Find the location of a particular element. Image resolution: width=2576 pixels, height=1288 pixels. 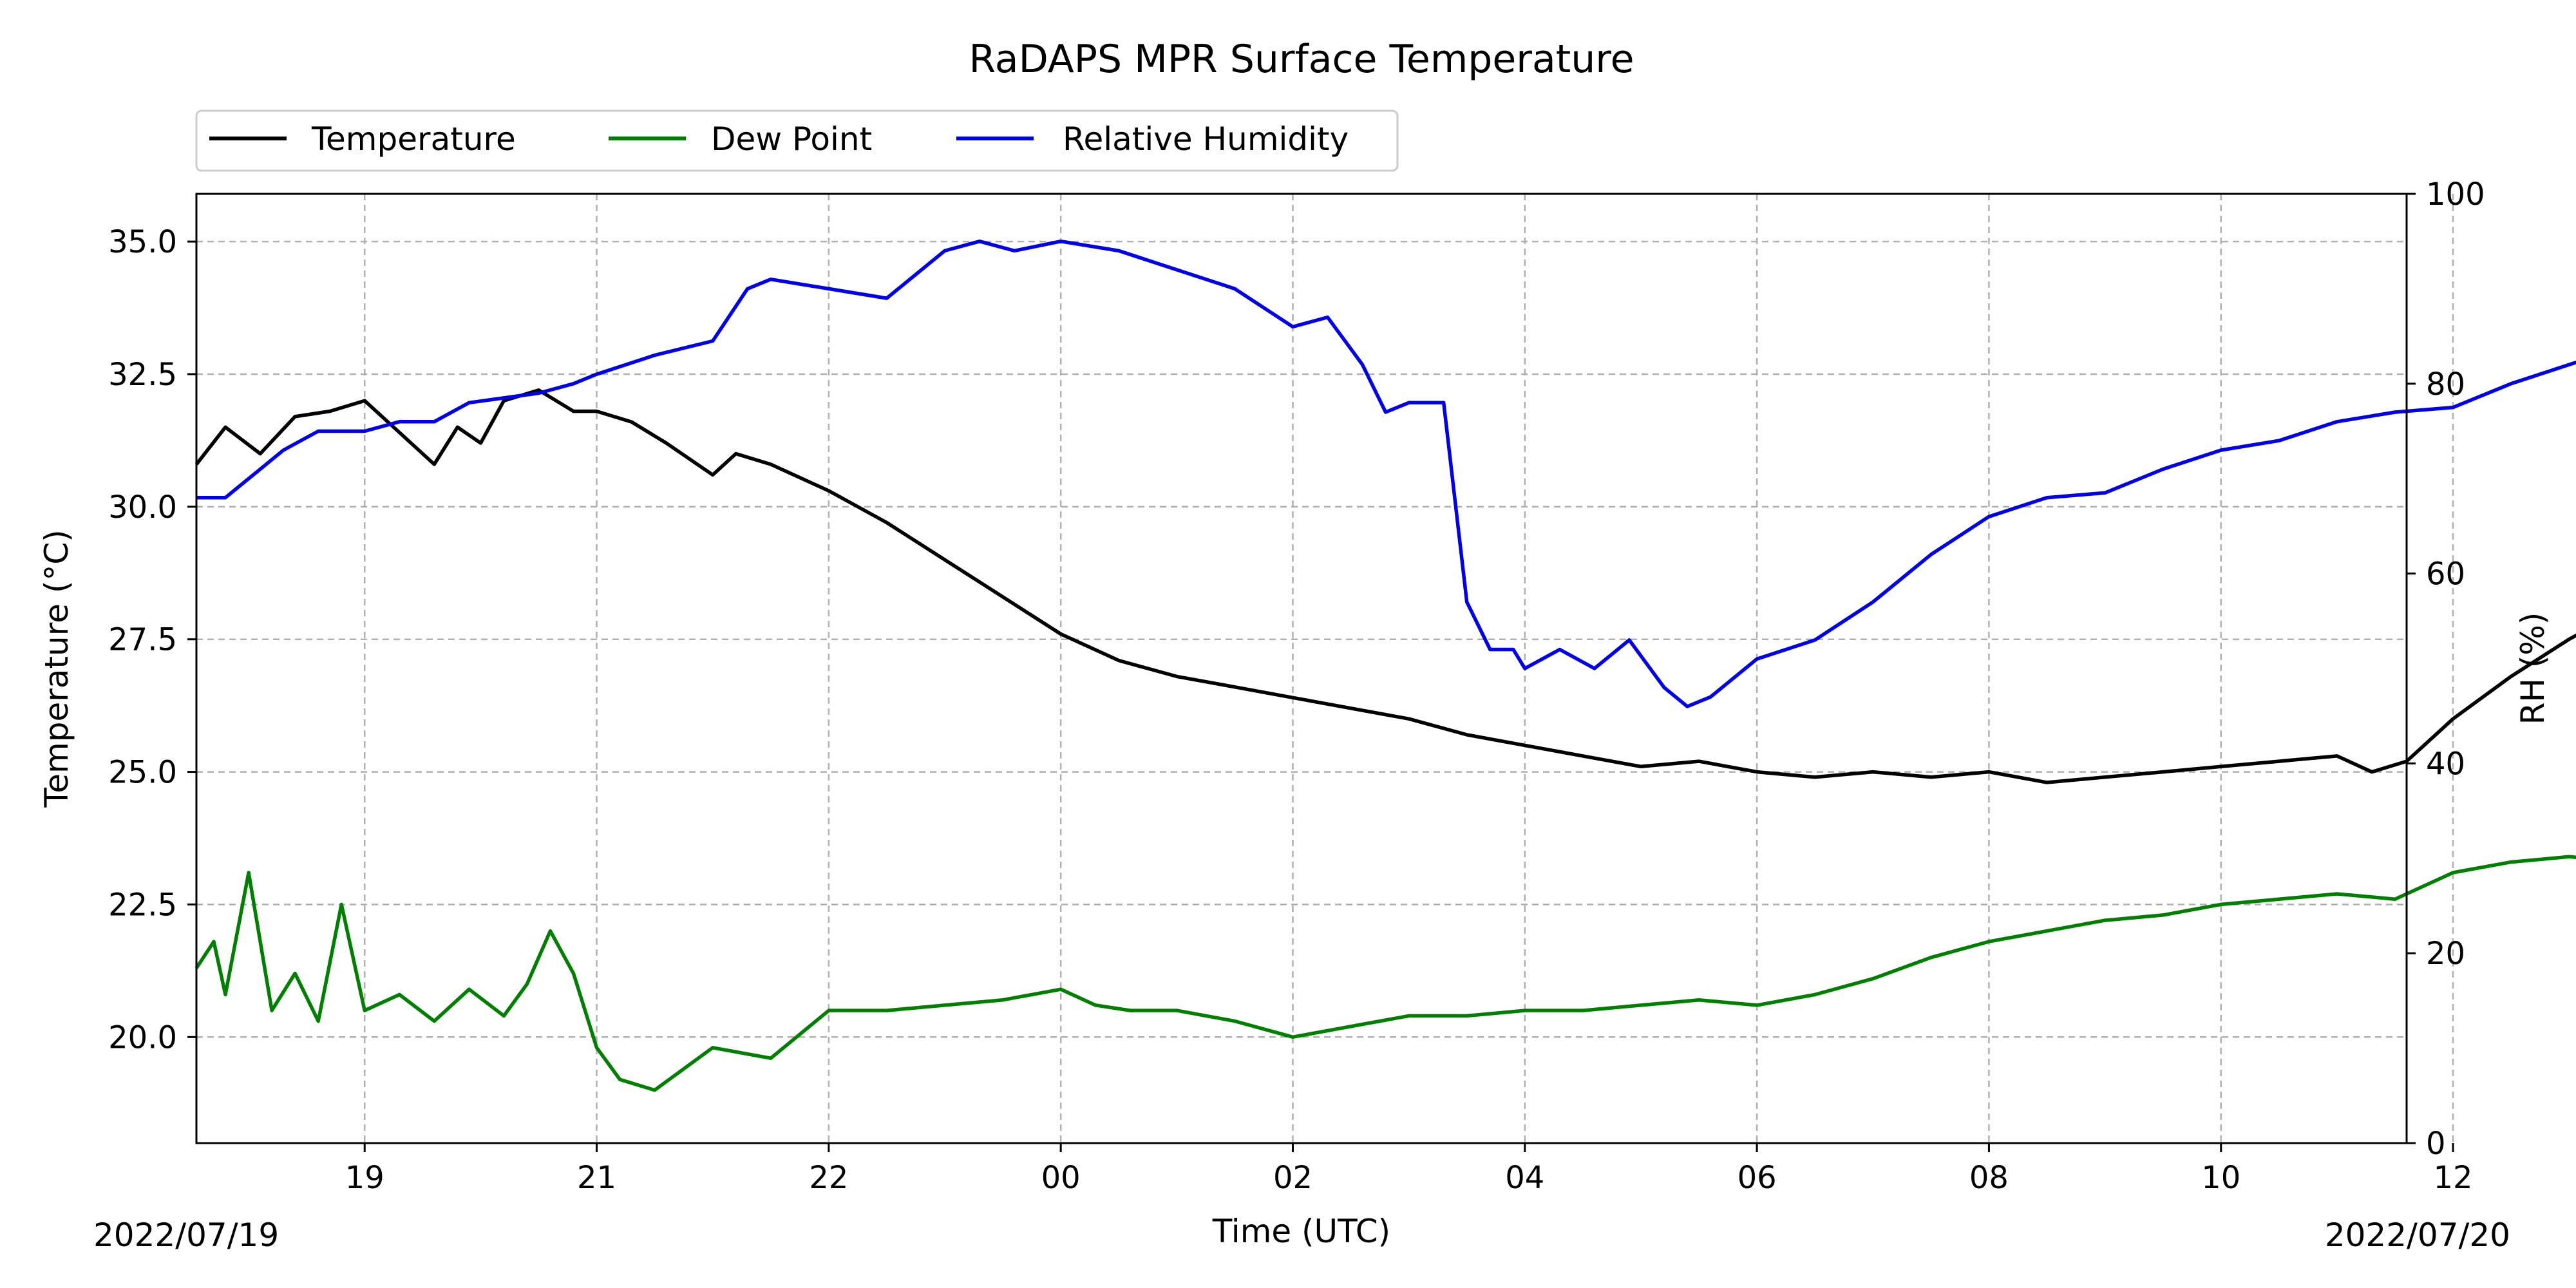

legend-box is located at coordinates (797, 140).